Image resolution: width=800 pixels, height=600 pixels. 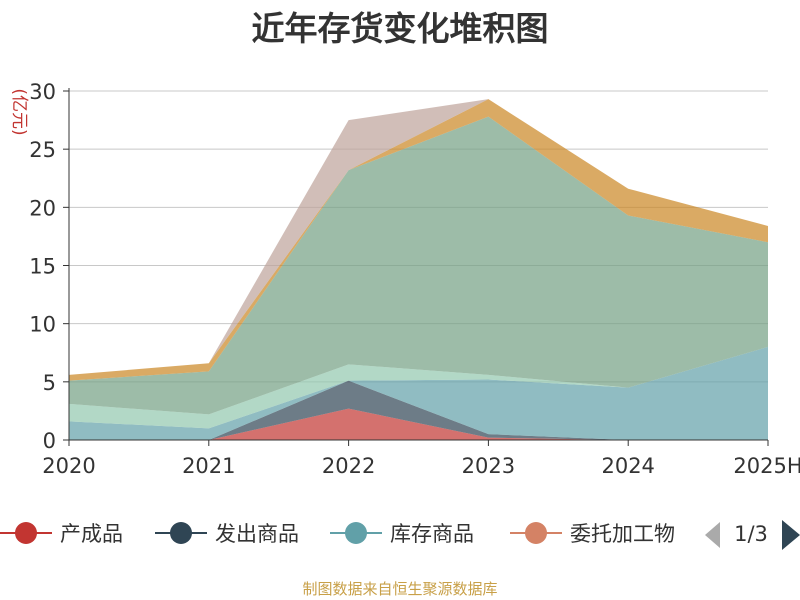 I want to click on legend-item: 发出商品, so click(x=227, y=534).